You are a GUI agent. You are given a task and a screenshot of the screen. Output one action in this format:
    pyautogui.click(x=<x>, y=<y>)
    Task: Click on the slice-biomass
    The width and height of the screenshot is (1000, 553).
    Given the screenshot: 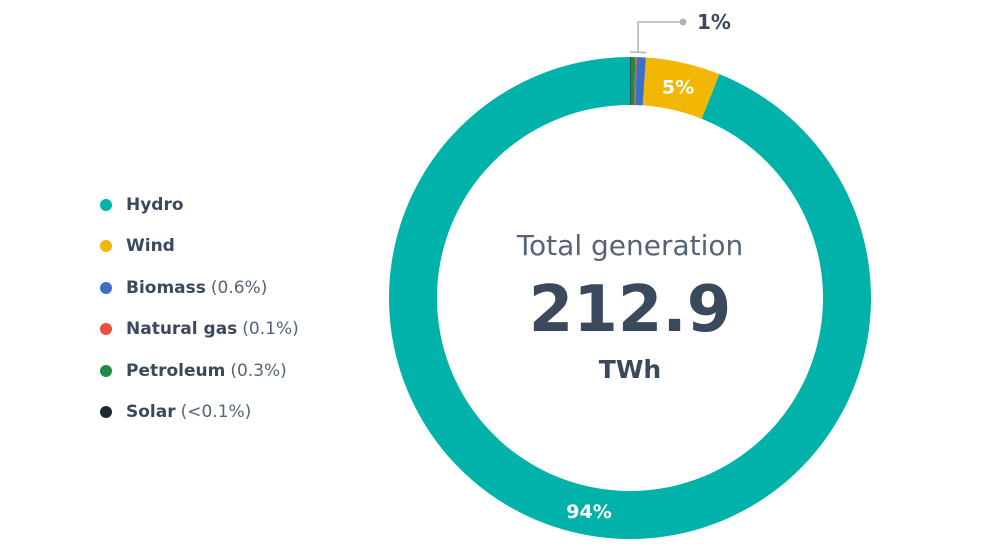 What is the action you would take?
    pyautogui.click(x=640, y=81)
    